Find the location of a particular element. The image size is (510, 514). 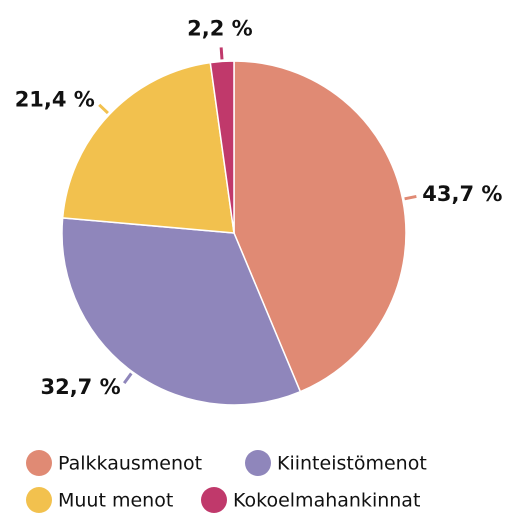

legend-label: Kiinteistömenot is located at coordinates (352, 464).